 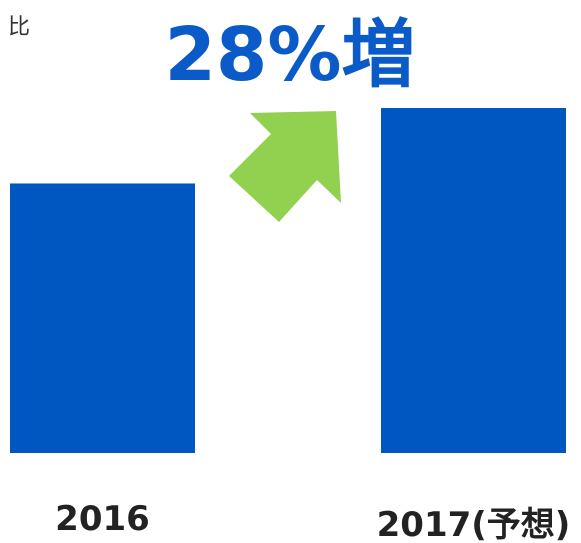 I want to click on subtitle: 比, so click(x=19, y=27).